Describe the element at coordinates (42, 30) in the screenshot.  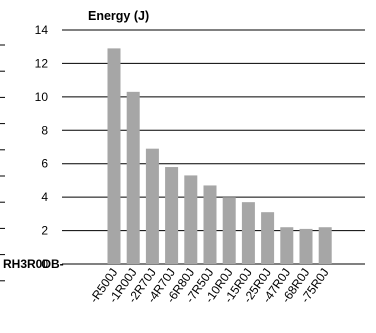
I see `y-tick-label: 14` at that location.